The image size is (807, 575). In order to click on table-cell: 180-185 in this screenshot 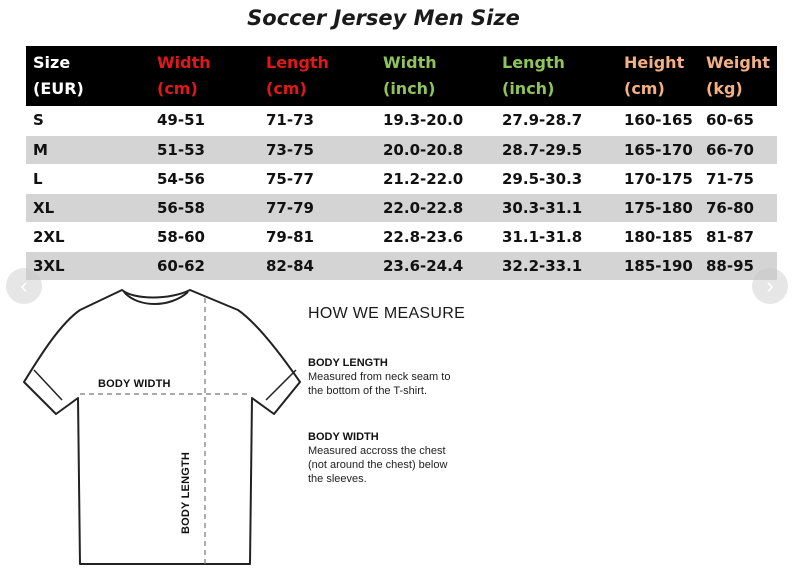, I will do `click(658, 237)`.